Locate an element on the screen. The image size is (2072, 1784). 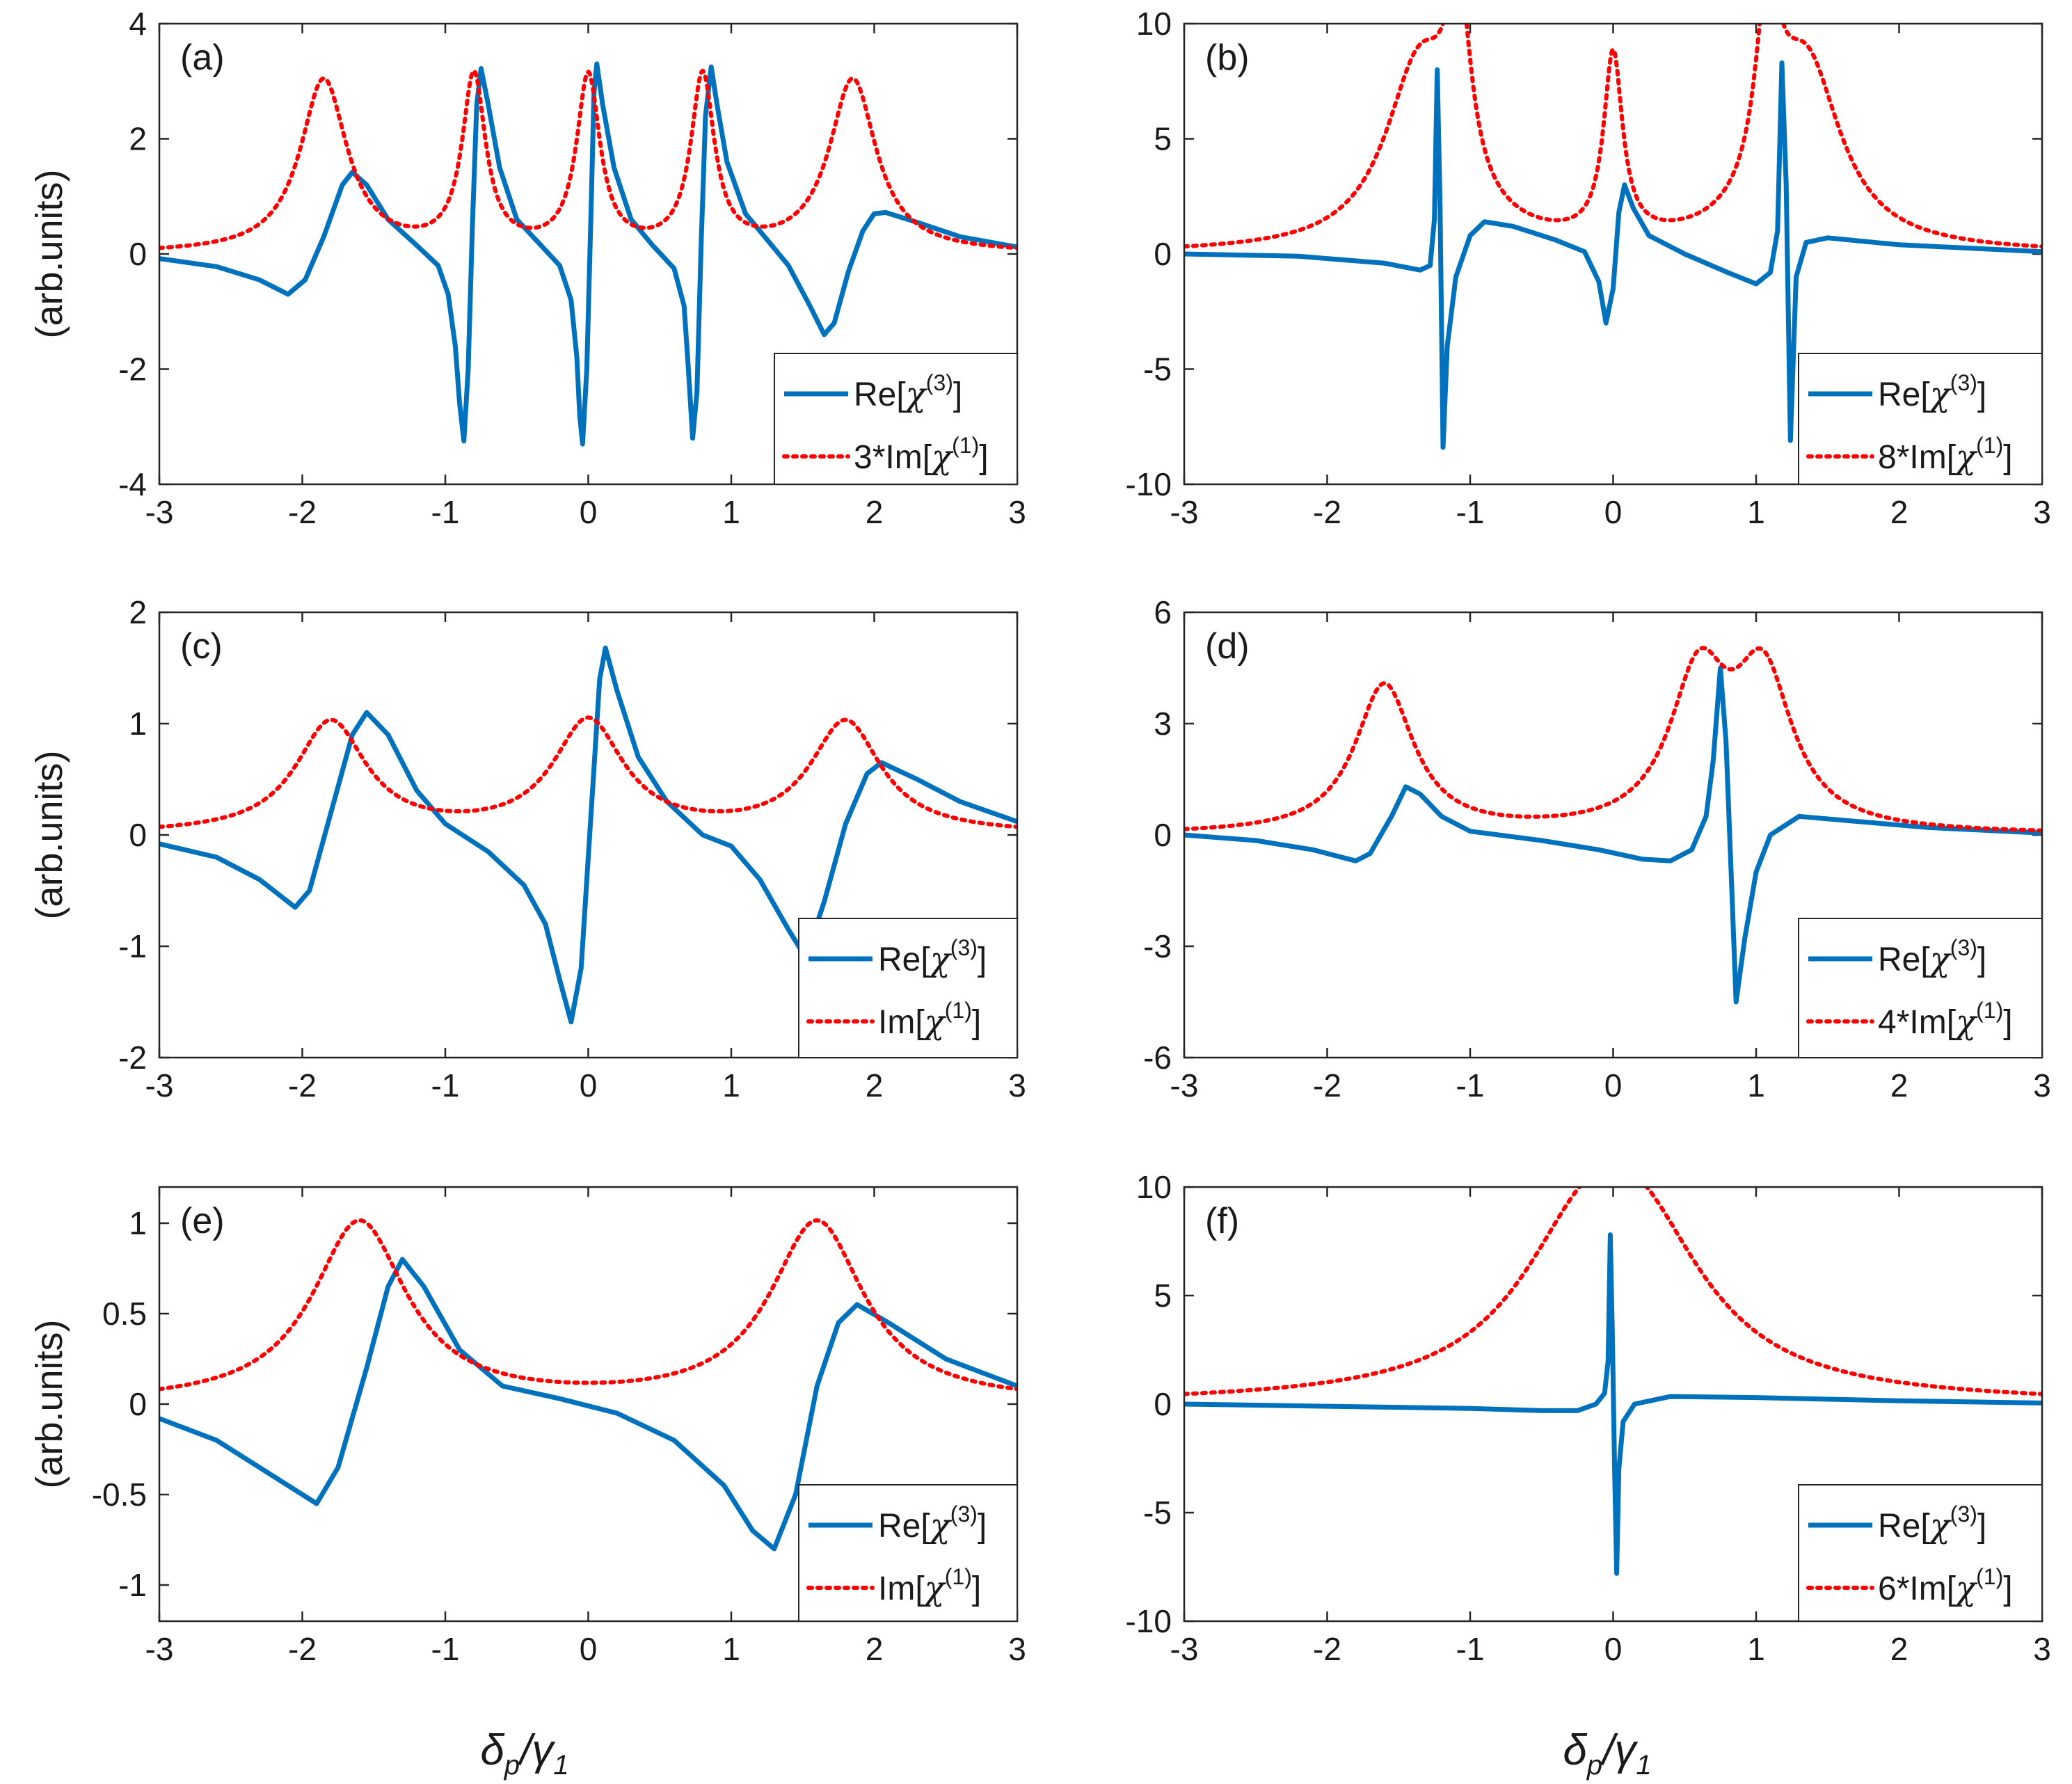
legend-text: 8*Im[ is located at coordinates (1917, 457).